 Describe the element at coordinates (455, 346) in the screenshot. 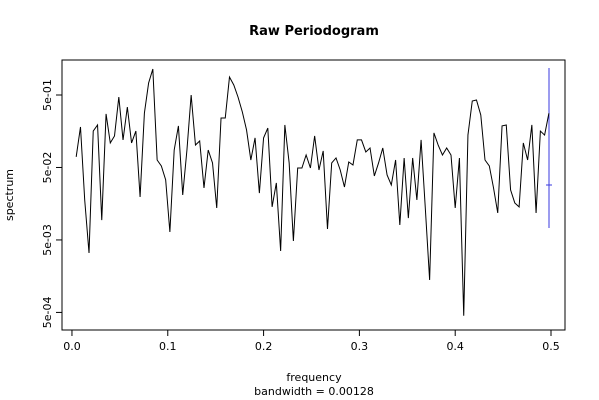

I see `x-tick-label: 0.4` at that location.